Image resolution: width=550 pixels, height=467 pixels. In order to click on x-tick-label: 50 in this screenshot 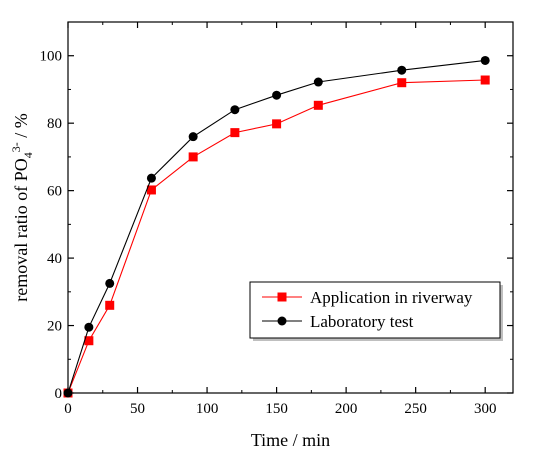, I will do `click(137, 409)`.